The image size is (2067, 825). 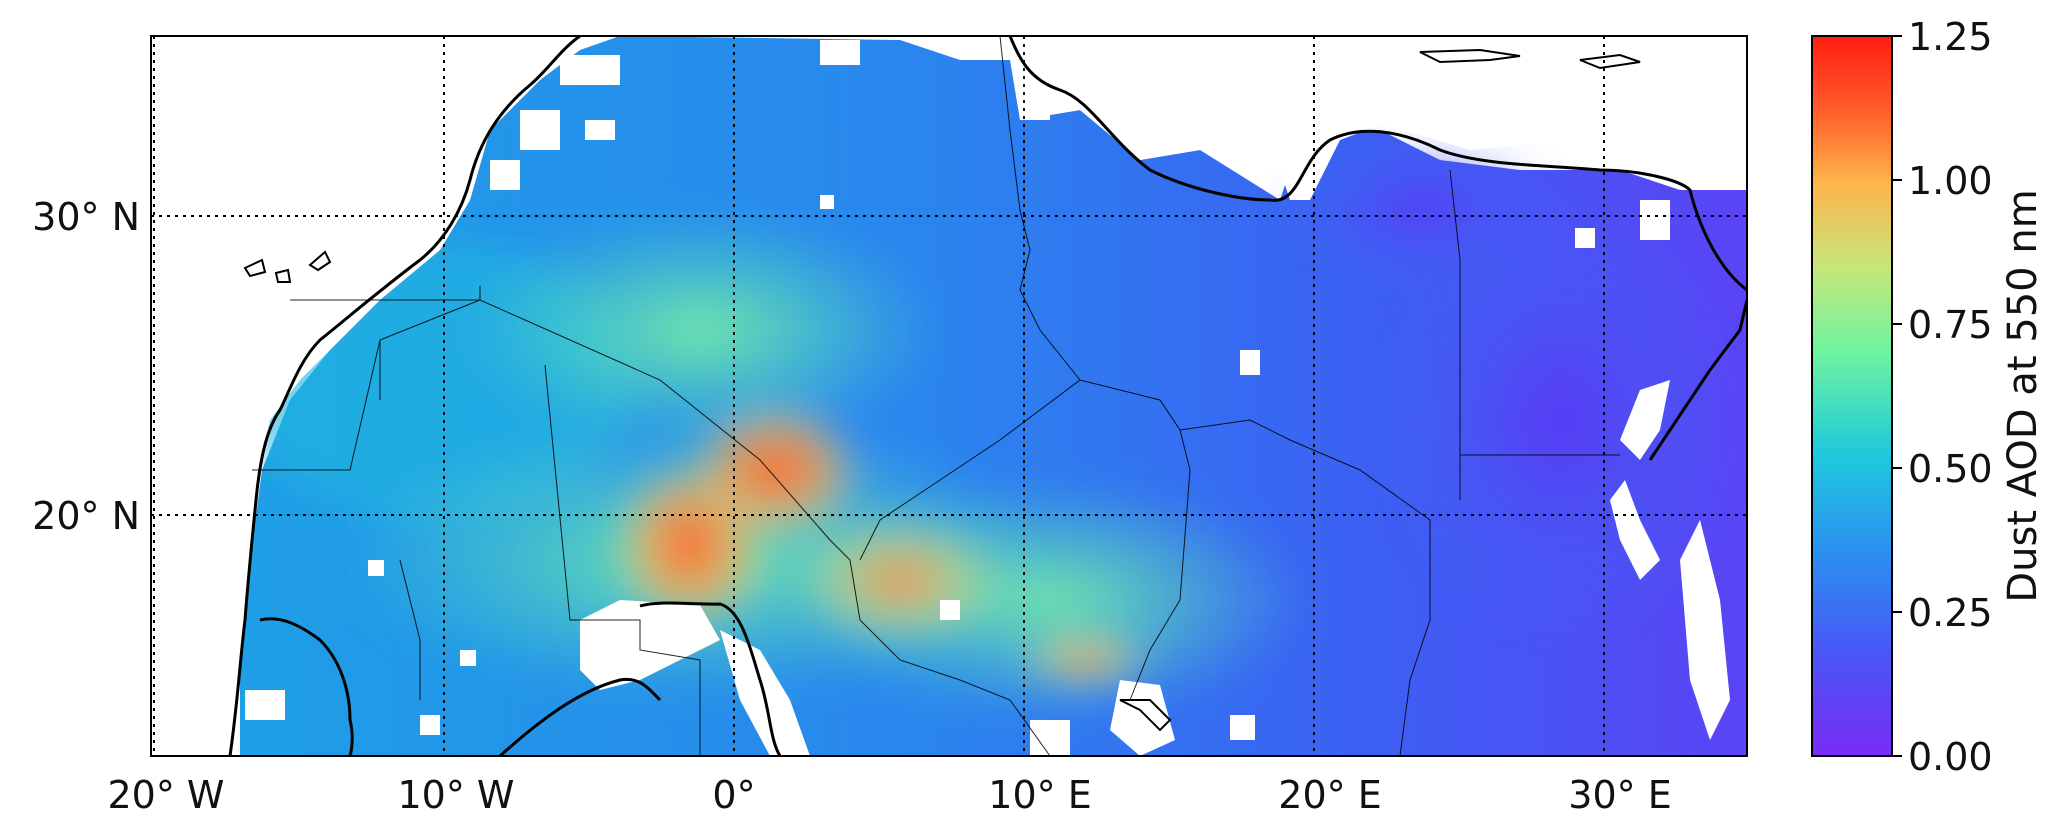 What do you see at coordinates (165, 795) in the screenshot?
I see `lon-tick-label: 20° W` at bounding box center [165, 795].